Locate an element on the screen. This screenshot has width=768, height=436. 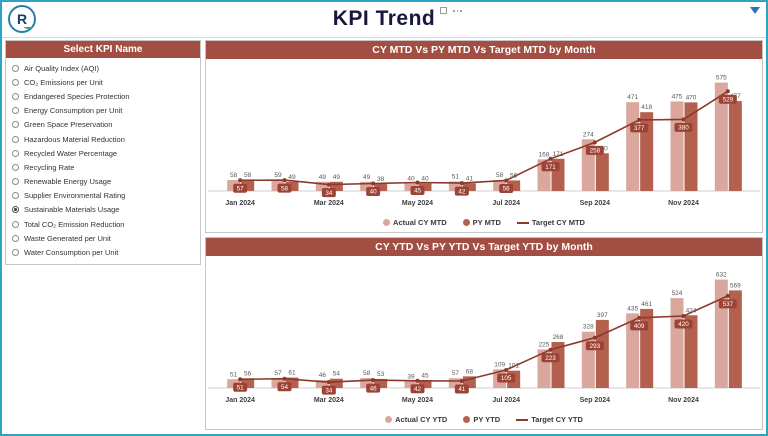
target-value-label: 45 is located at coordinates (418, 191).